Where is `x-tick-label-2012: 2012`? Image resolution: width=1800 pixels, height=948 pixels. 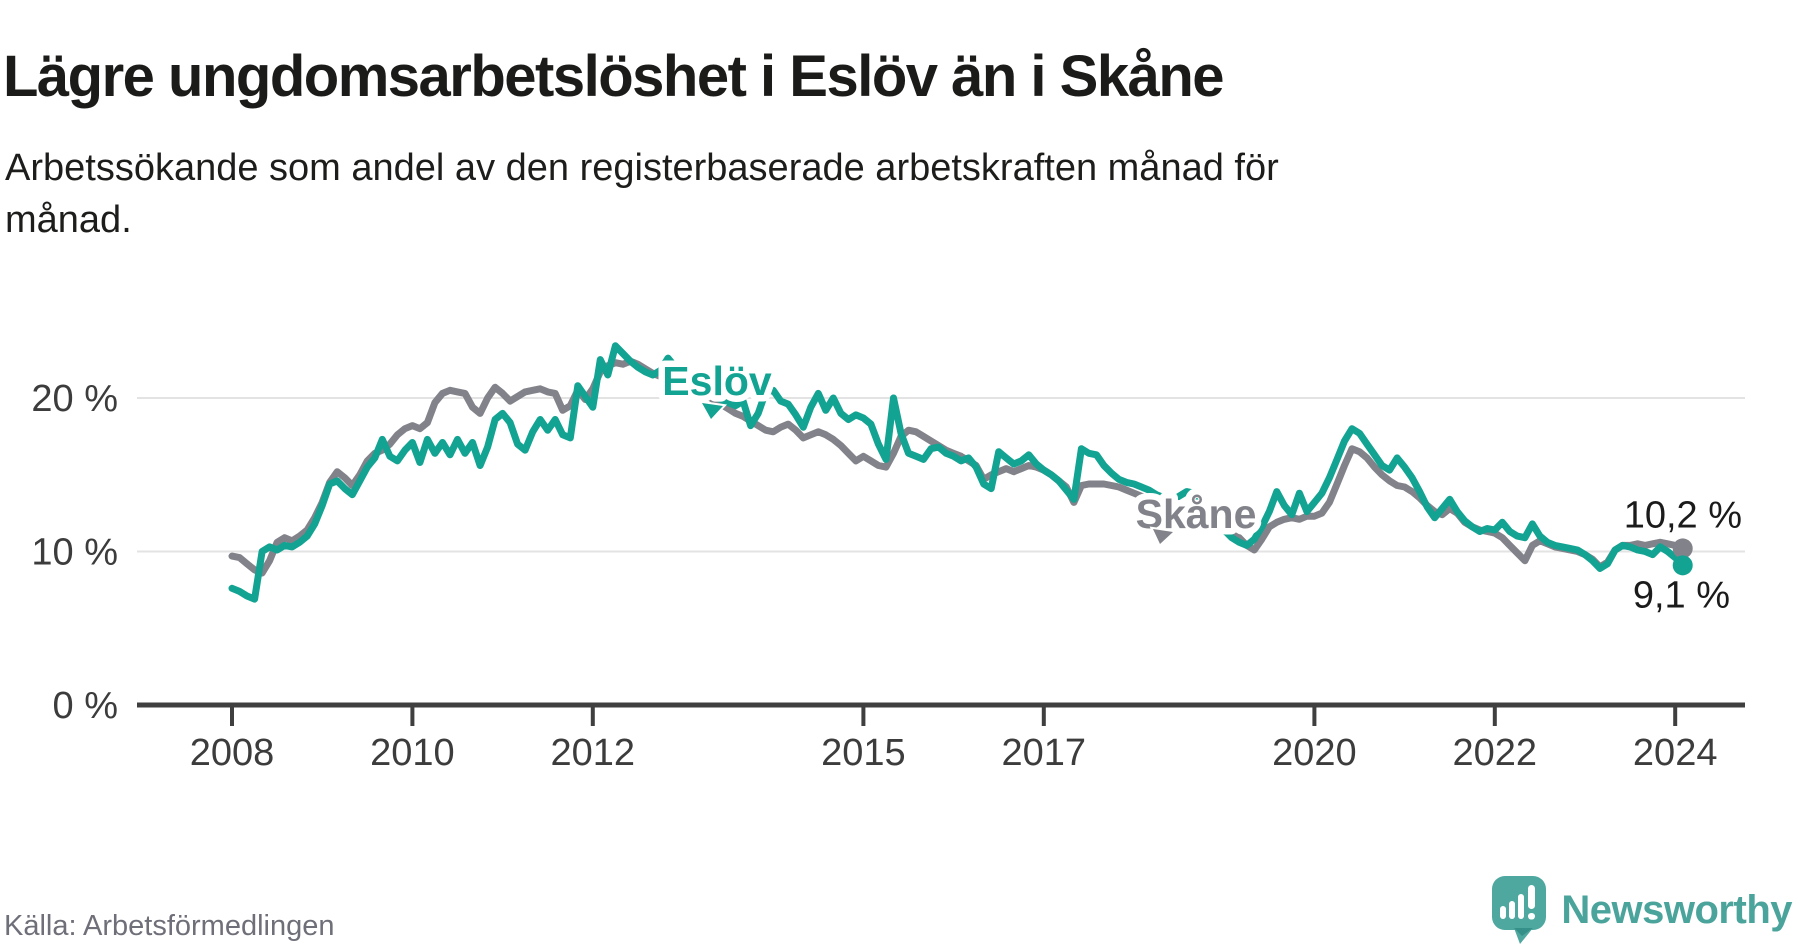
x-tick-label-2012: 2012 is located at coordinates (593, 753).